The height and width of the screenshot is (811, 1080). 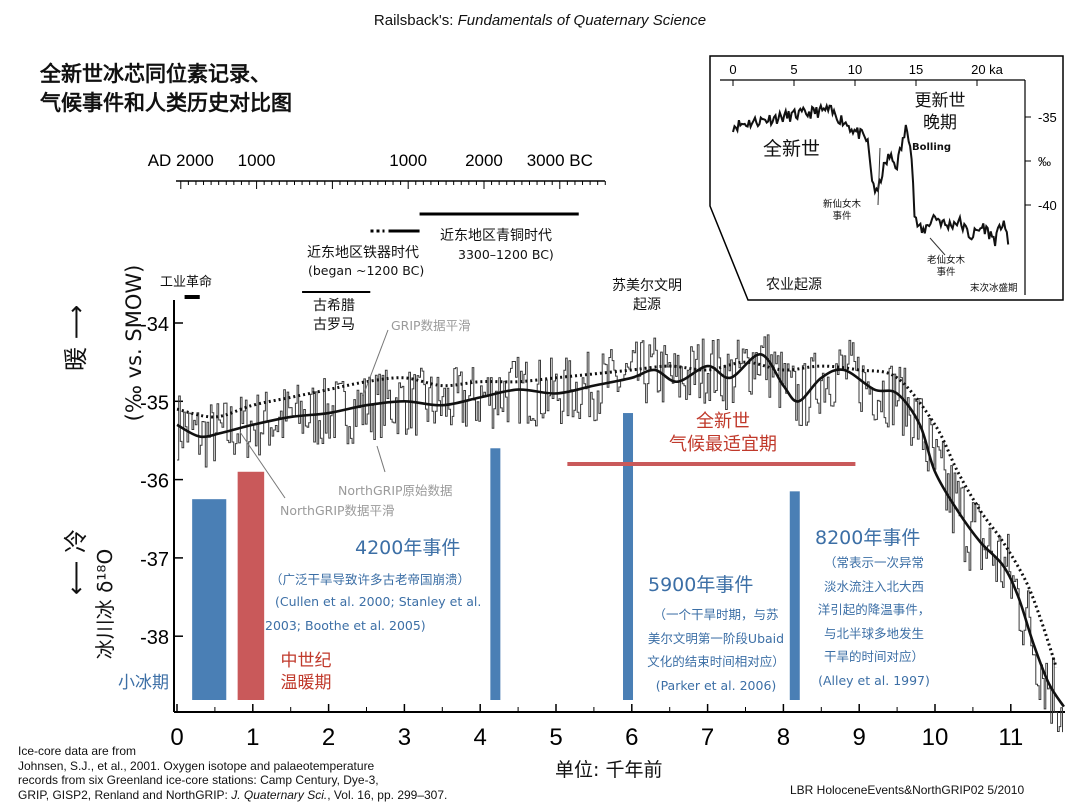 I want to click on y-unit-label: (‰ vs. SMOW), so click(x=134, y=343).